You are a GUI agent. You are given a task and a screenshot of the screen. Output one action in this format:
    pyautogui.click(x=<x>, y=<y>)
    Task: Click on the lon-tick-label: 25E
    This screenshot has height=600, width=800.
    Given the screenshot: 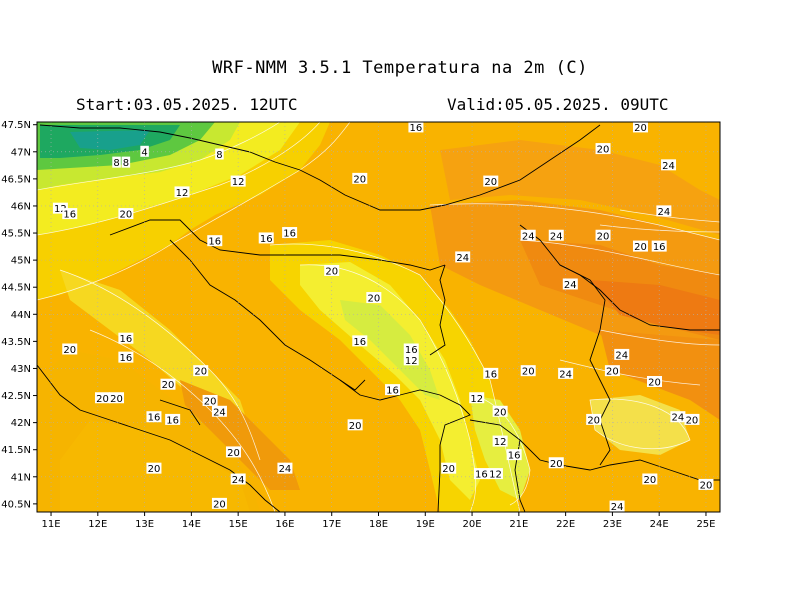 What is the action you would take?
    pyautogui.click(x=705, y=524)
    